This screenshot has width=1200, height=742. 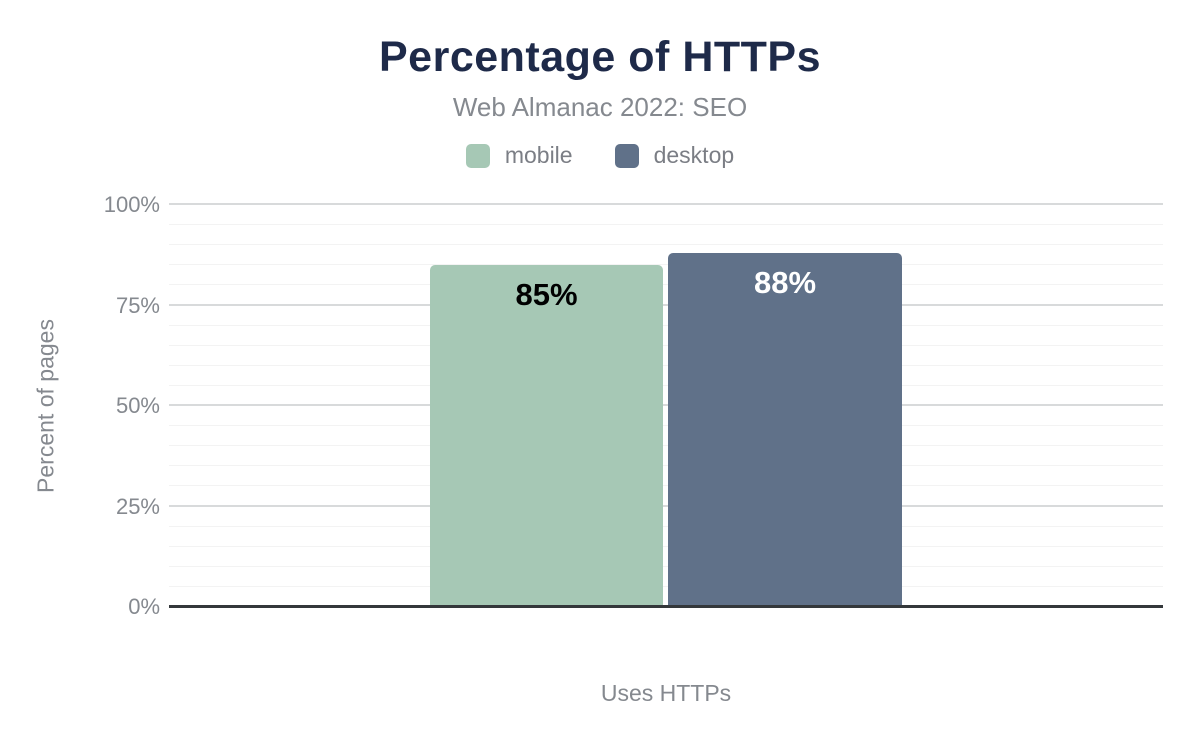 I want to click on bar-label-mobile: 85%, so click(x=546, y=295).